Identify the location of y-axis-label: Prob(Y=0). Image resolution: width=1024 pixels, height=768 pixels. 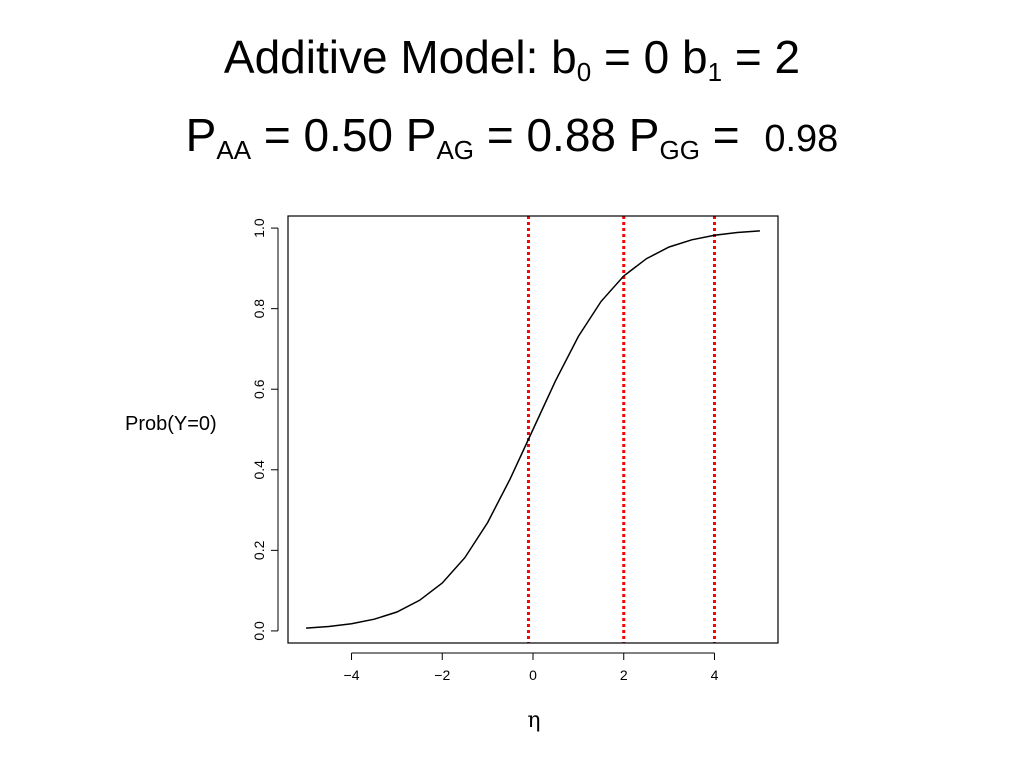
(171, 424).